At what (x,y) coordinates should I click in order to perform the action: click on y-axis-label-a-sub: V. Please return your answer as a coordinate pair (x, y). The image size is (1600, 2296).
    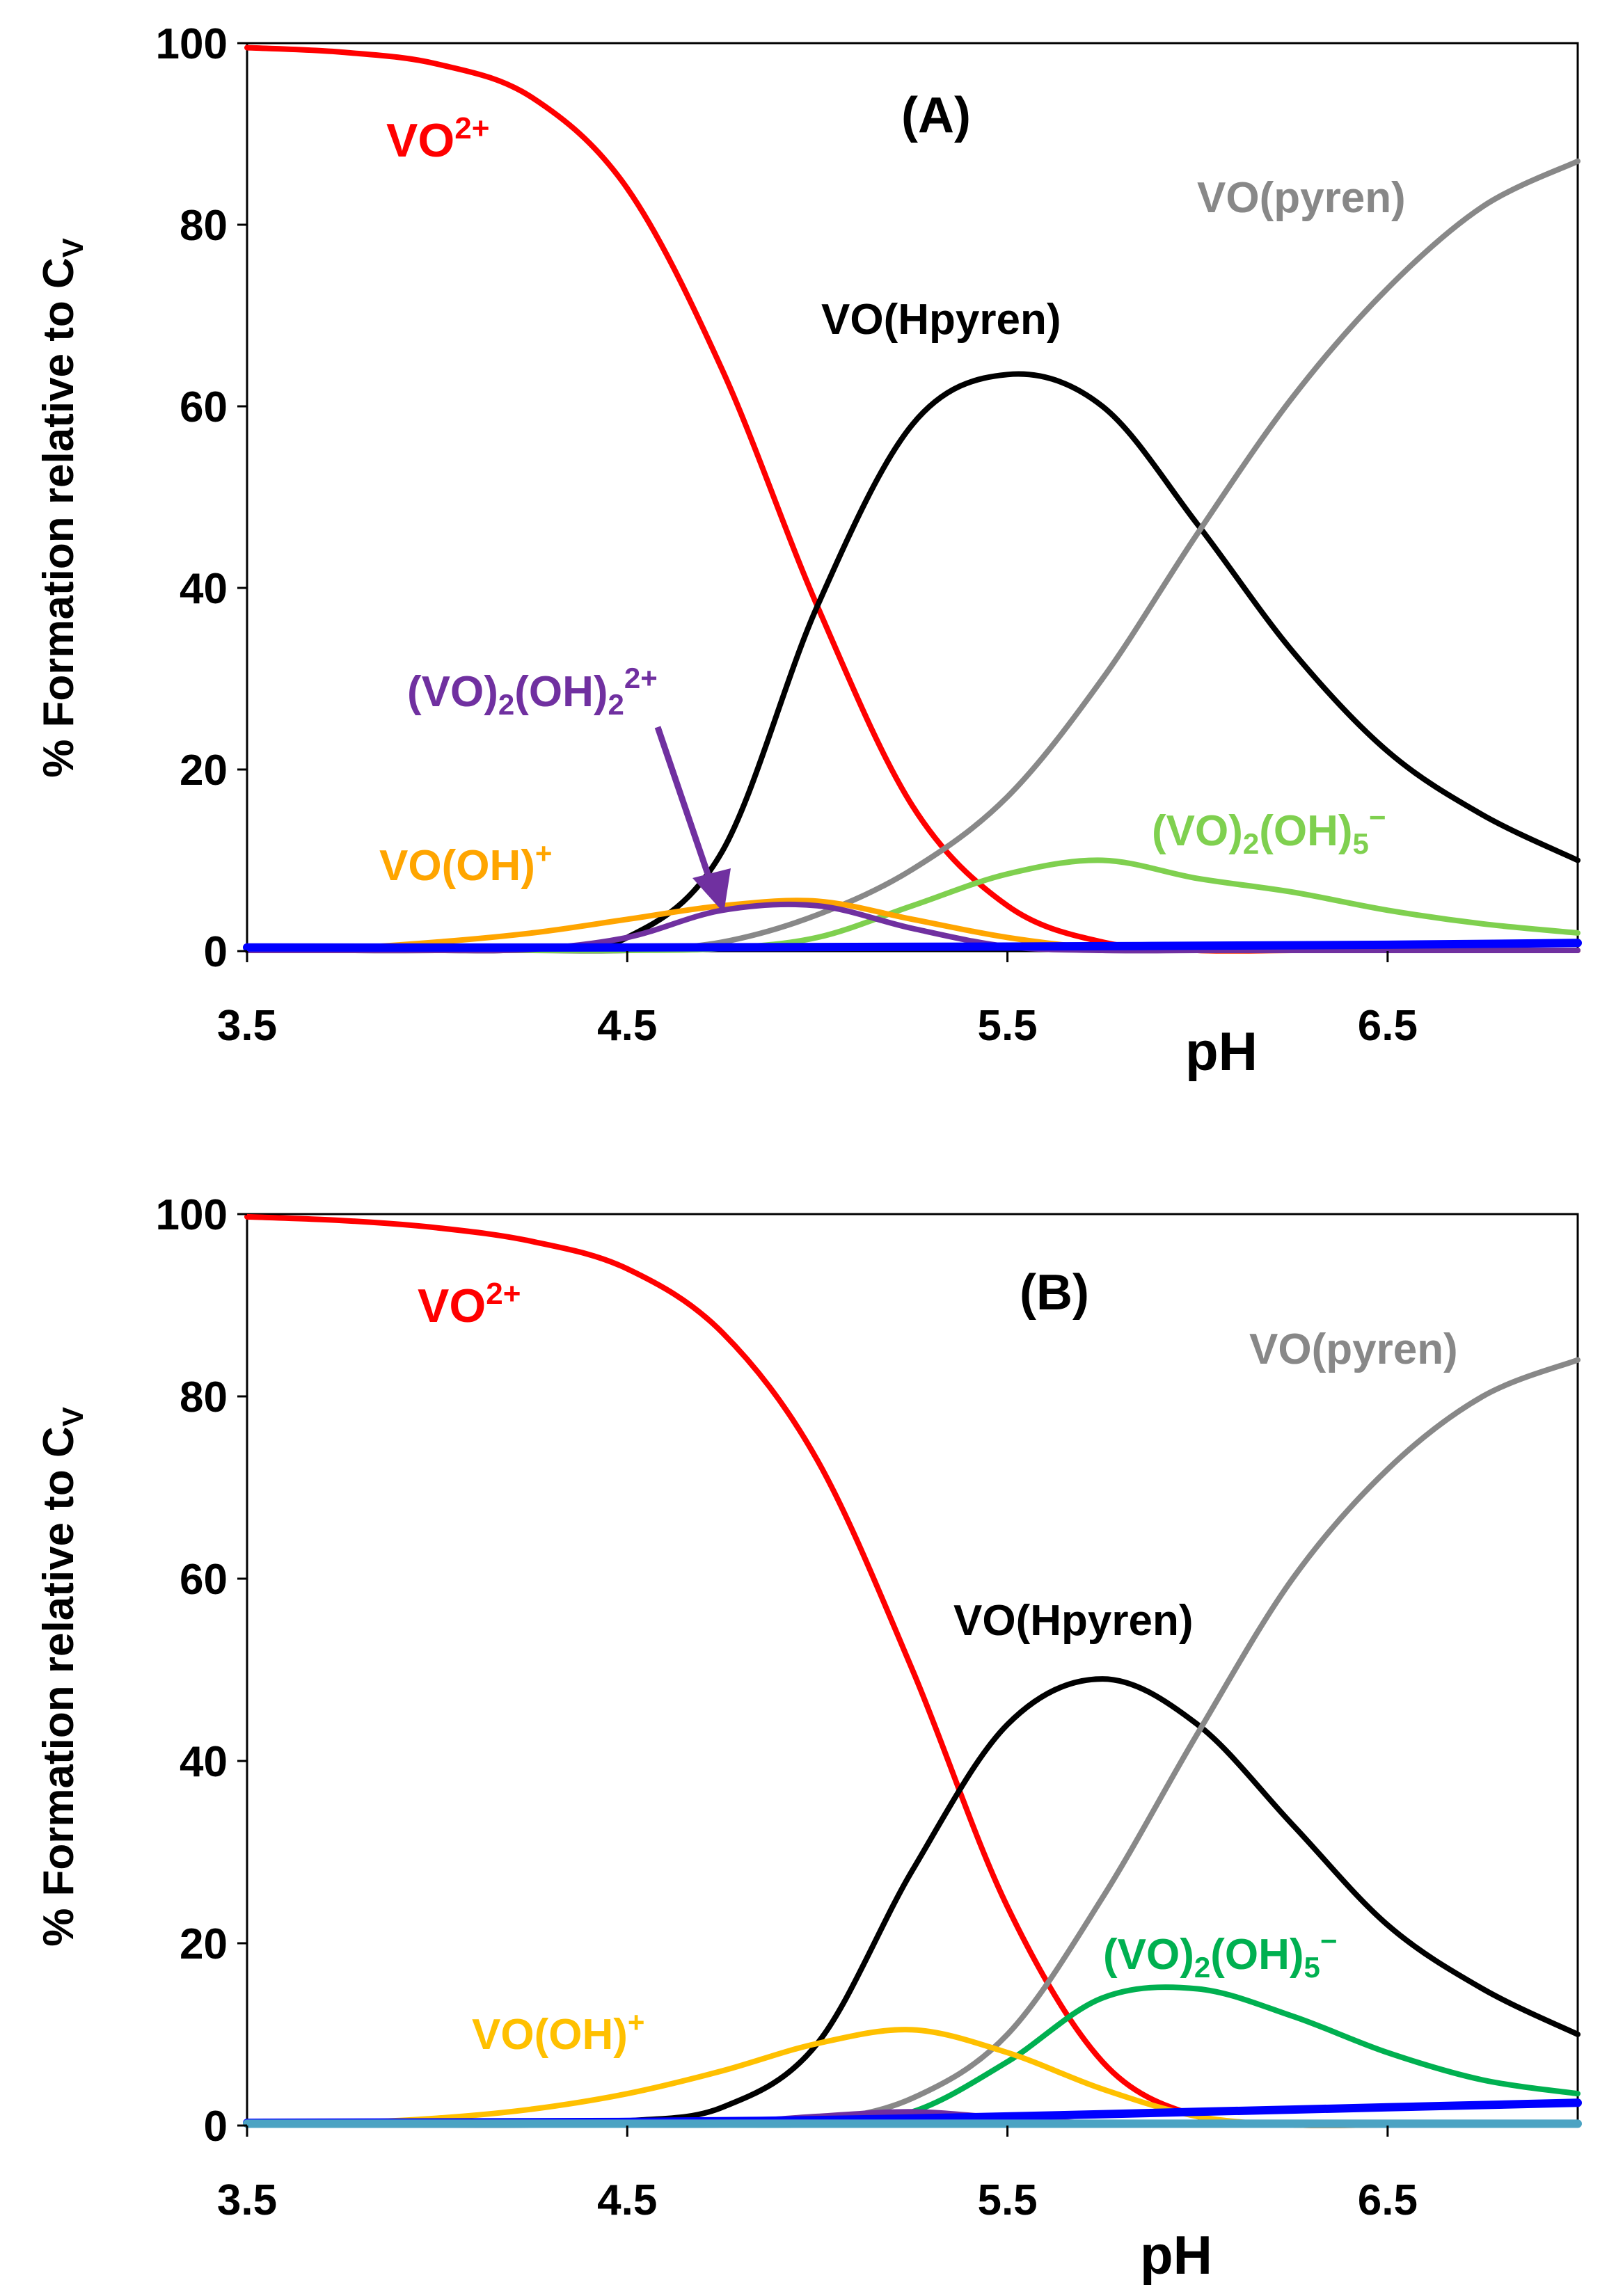
    Looking at the image, I should click on (72, 248).